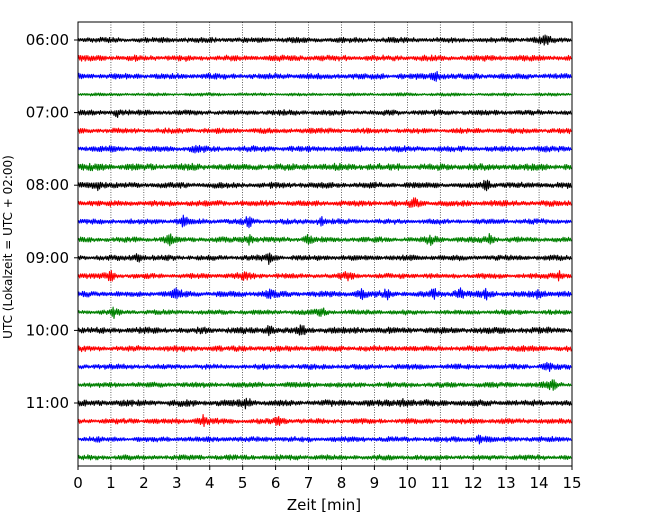  What do you see at coordinates (47, 403) in the screenshot?
I see `y-tick-label: 11:00` at bounding box center [47, 403].